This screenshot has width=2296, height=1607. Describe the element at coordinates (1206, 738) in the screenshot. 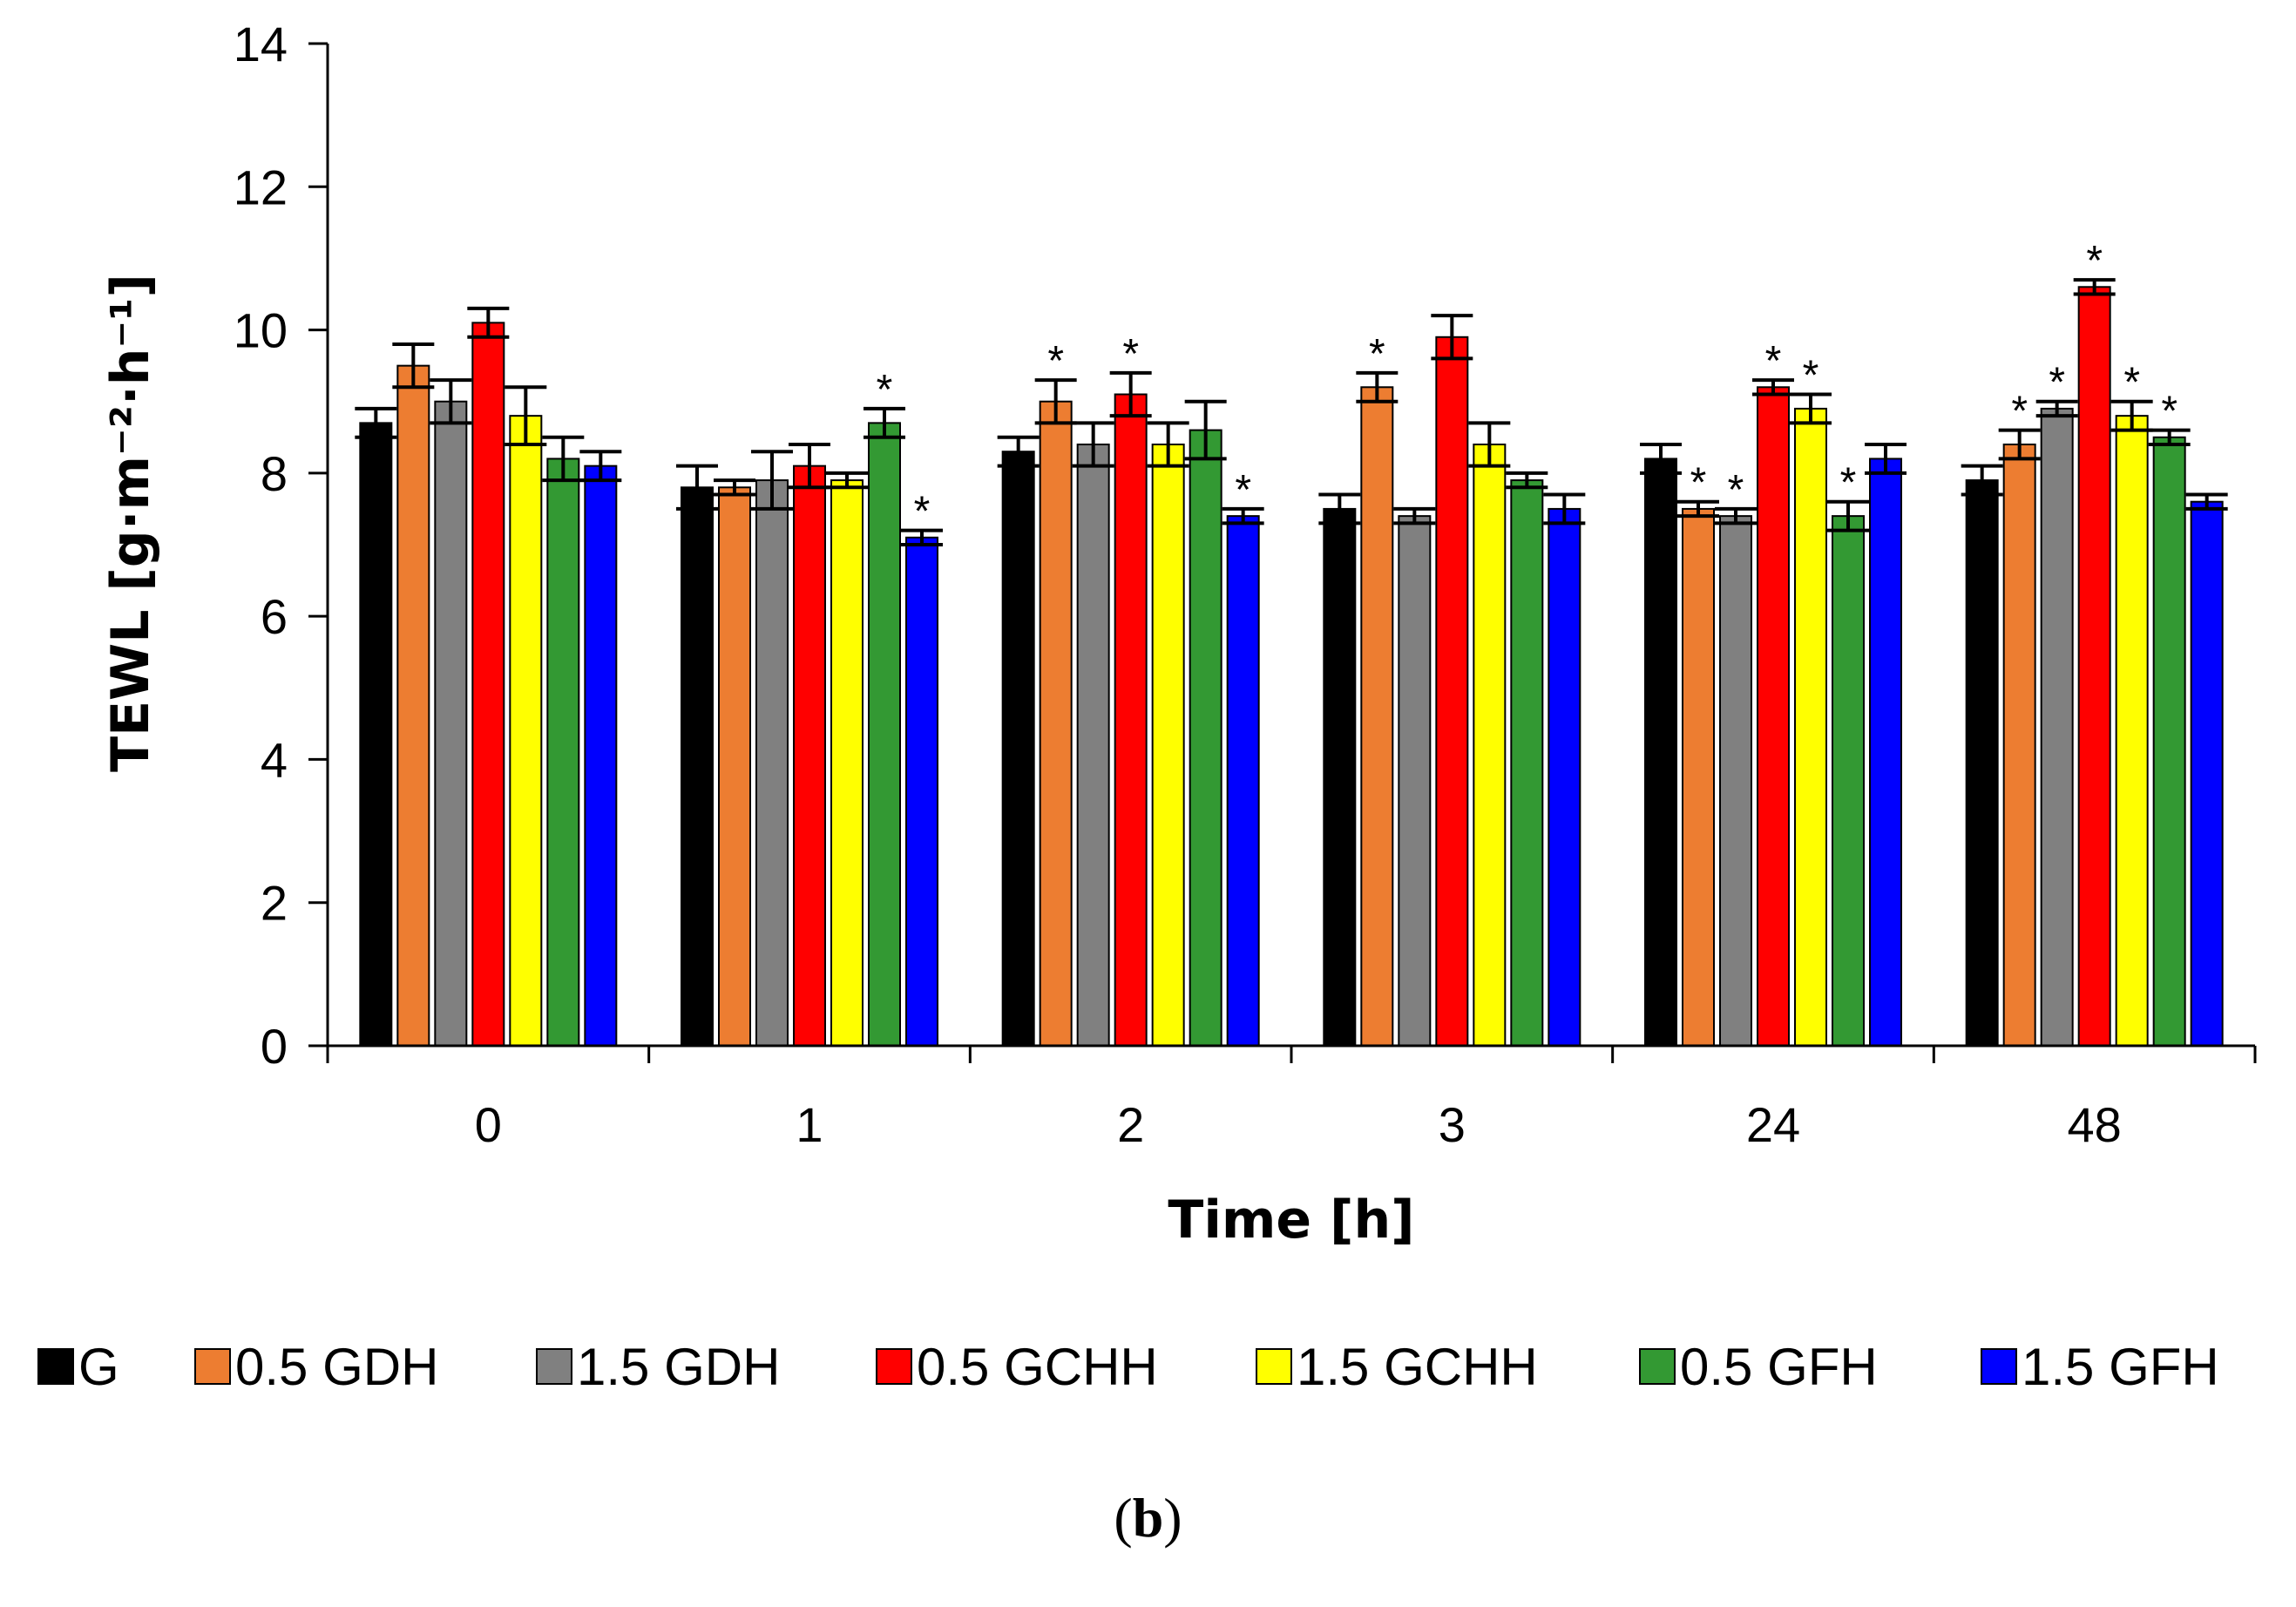

I see `bar-0-5-gfh-t2` at that location.